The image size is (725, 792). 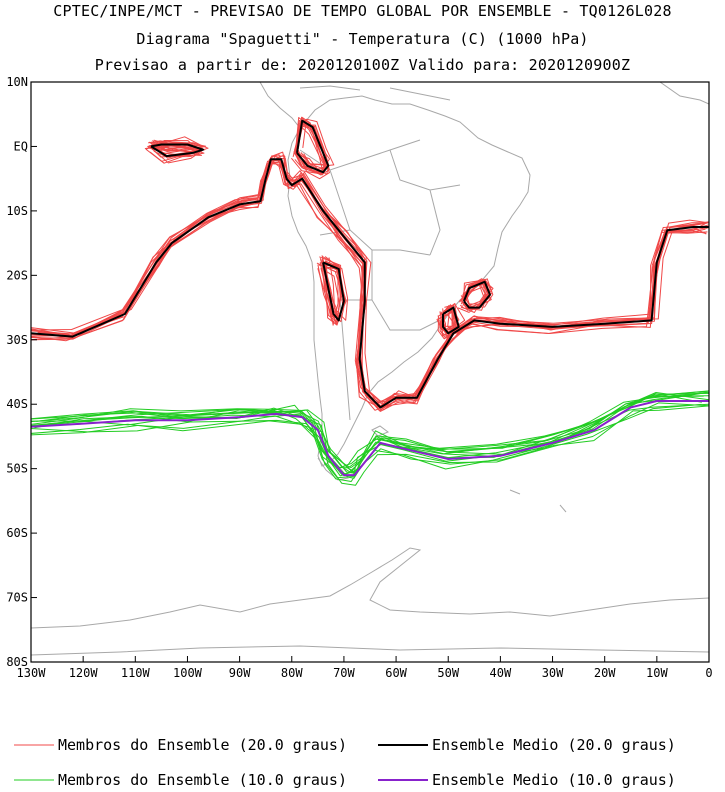 I want to click on x-tick-label: 30W, so click(x=553, y=673).